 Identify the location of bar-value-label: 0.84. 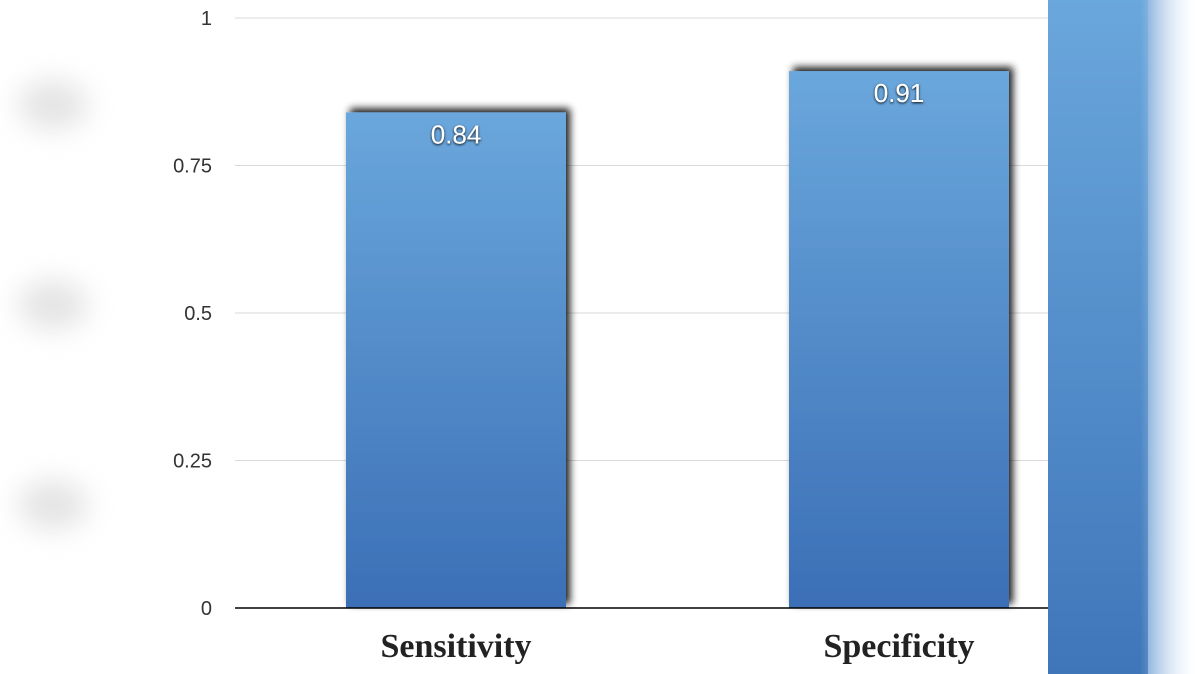
(456, 134).